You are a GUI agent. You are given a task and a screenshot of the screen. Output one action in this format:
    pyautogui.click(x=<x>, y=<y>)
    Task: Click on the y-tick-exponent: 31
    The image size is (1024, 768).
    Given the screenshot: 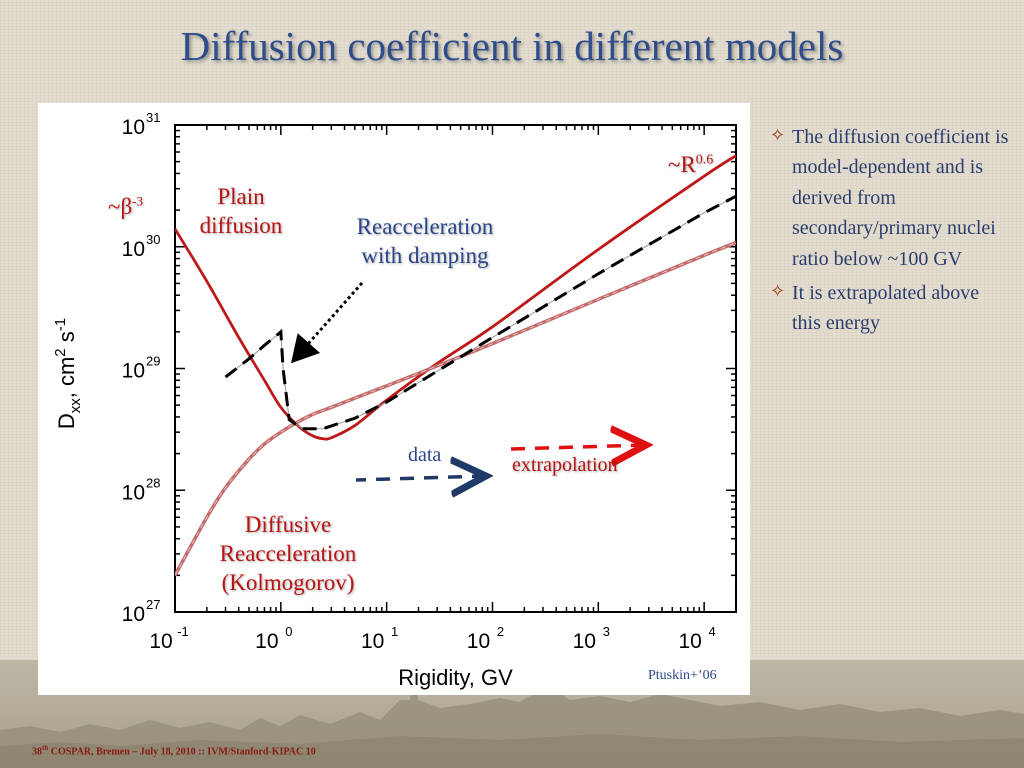 What is the action you would take?
    pyautogui.click(x=153, y=117)
    